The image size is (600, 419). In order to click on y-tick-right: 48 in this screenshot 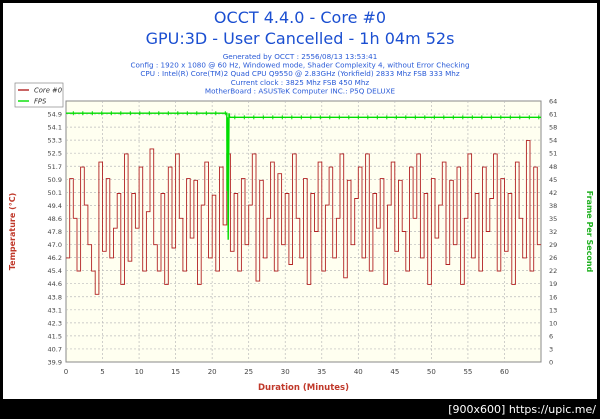, I will do `click(553, 167)`.